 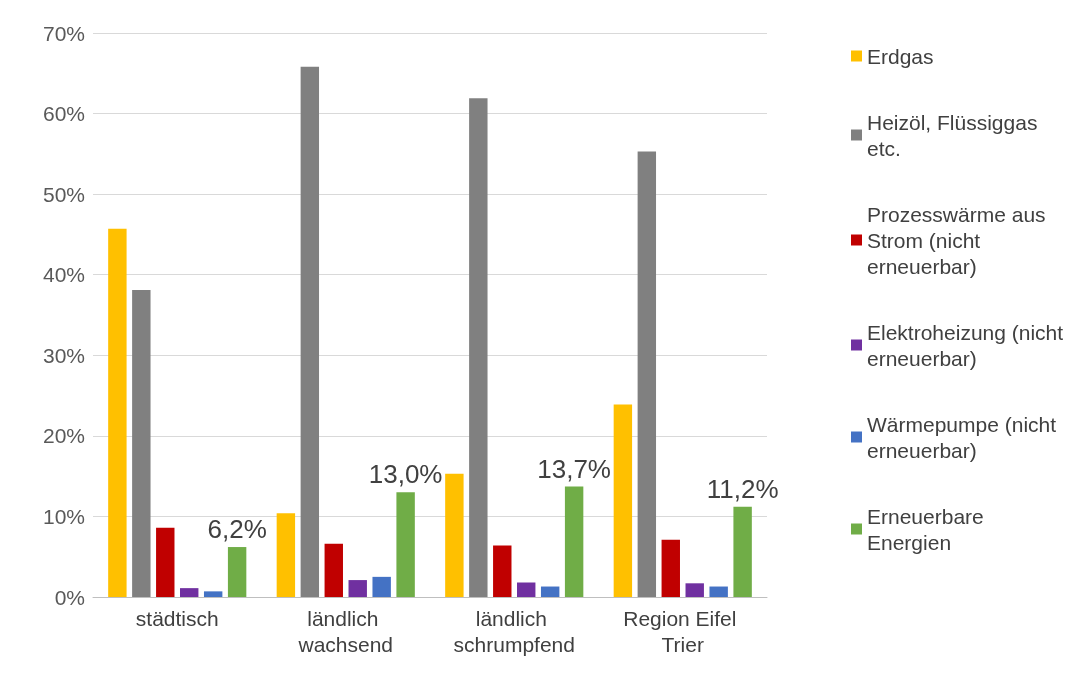 What do you see at coordinates (63, 355) in the screenshot?
I see `y-tick-label: 30%` at bounding box center [63, 355].